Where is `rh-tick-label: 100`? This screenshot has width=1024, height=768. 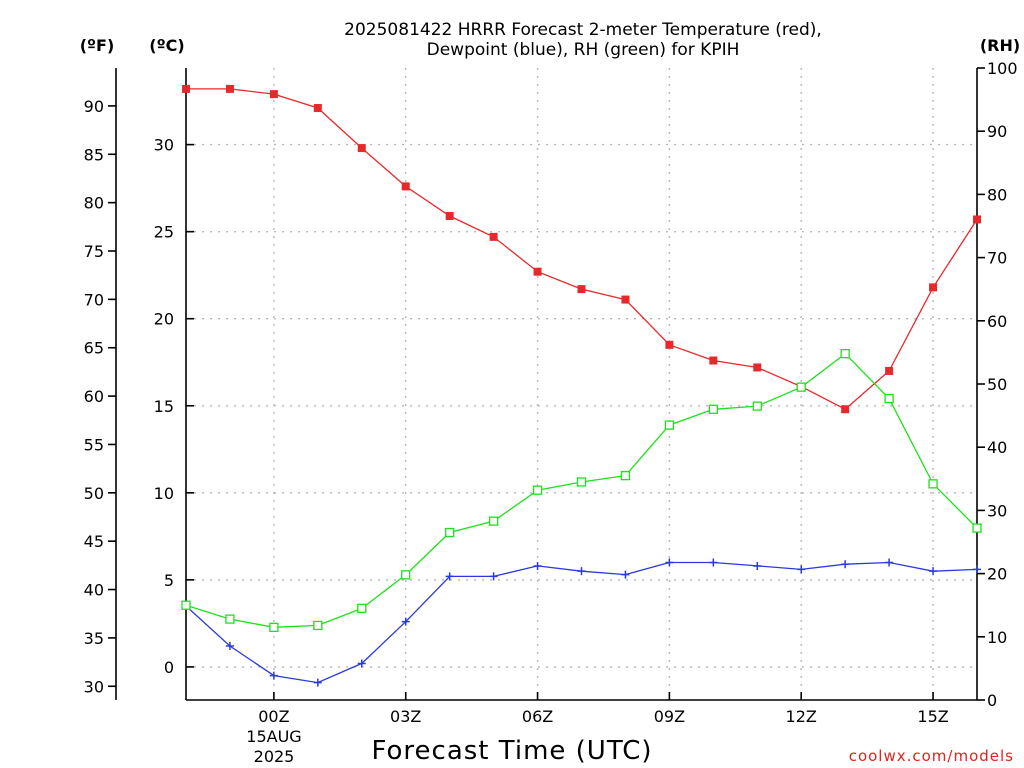 rh-tick-label: 100 is located at coordinates (1002, 68).